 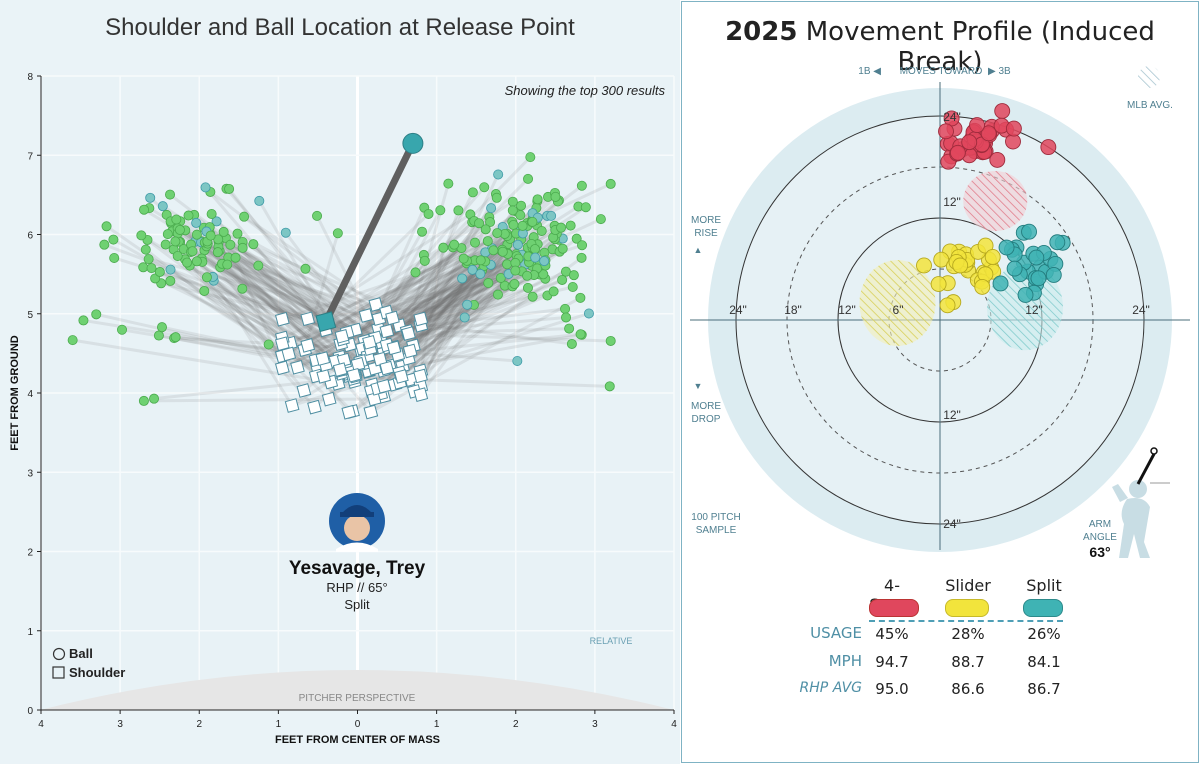 I want to click on mph-slider: 88.7, so click(x=968, y=662).